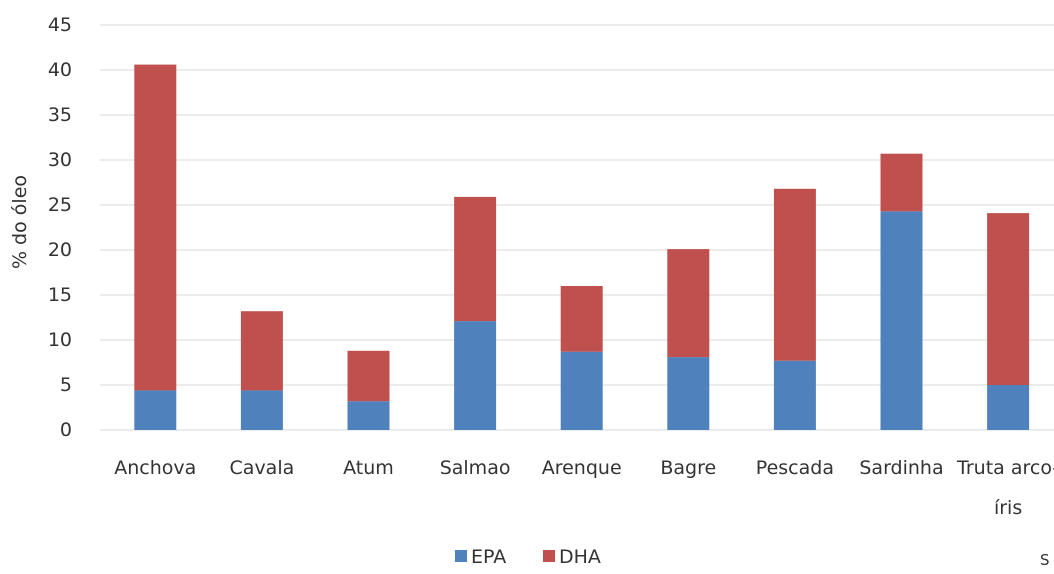 This screenshot has width=1054, height=574. What do you see at coordinates (794, 468) in the screenshot?
I see `x-tick-label: Pescada` at bounding box center [794, 468].